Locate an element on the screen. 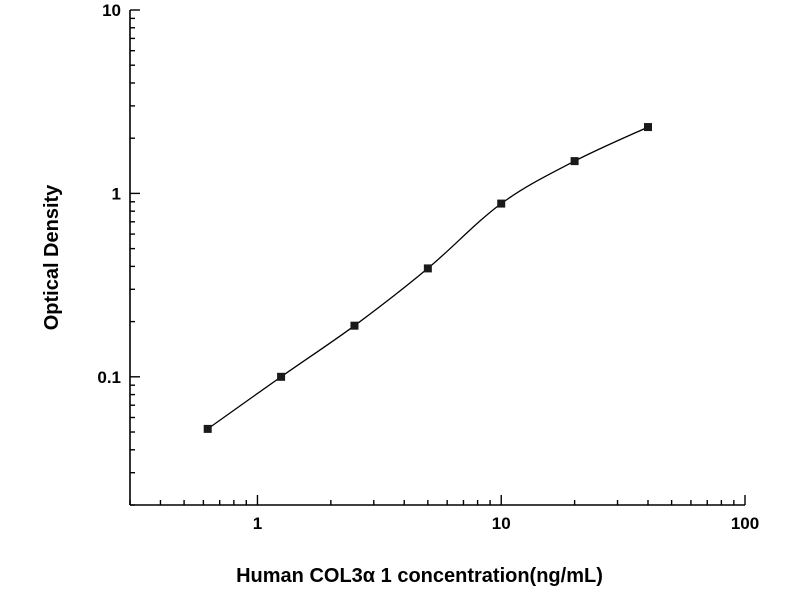 The image size is (800, 600). x-tick-label: 1 is located at coordinates (257, 523).